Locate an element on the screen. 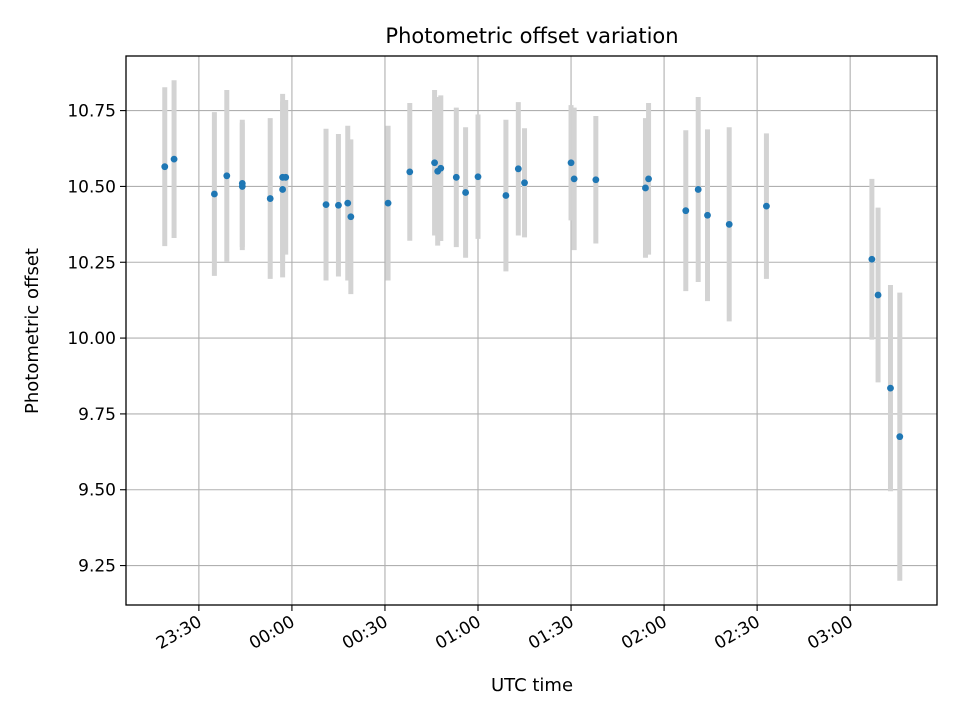 The image size is (960, 720). y-tick-label: 10.00 is located at coordinates (91, 339).